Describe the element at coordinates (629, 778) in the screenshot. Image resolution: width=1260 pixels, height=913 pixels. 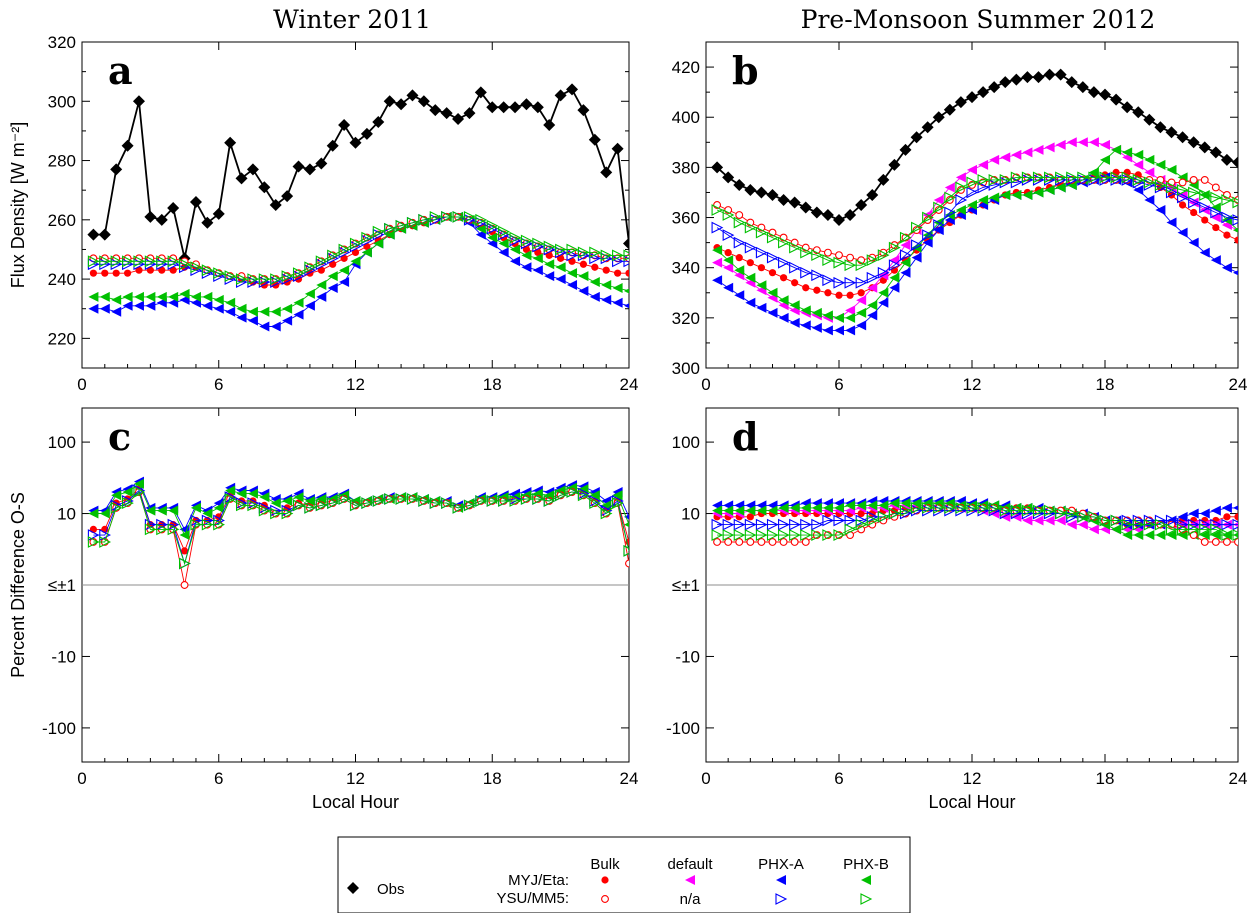
I see `x-tick-label: 24` at that location.